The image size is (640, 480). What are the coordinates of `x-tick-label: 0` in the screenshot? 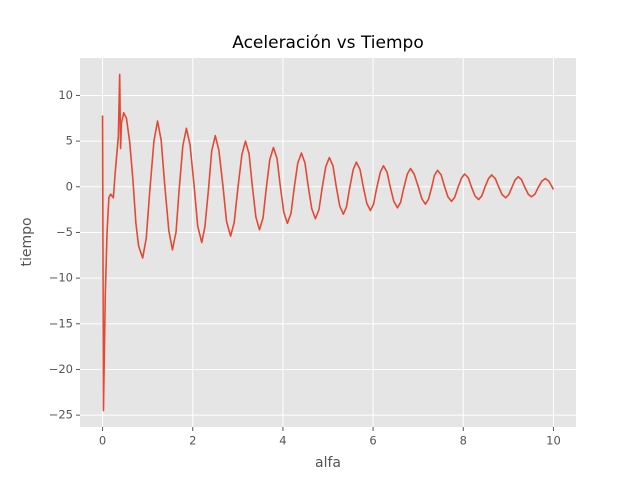 It's located at (102, 441).